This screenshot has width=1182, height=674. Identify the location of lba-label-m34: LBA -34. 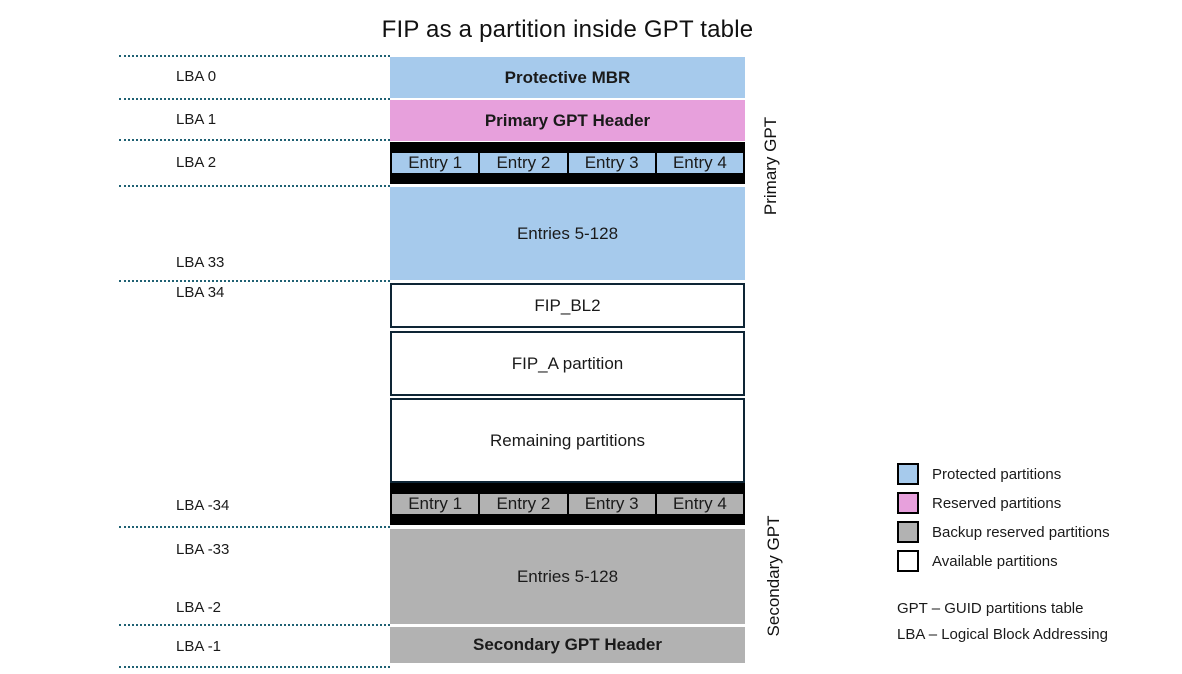
(203, 505).